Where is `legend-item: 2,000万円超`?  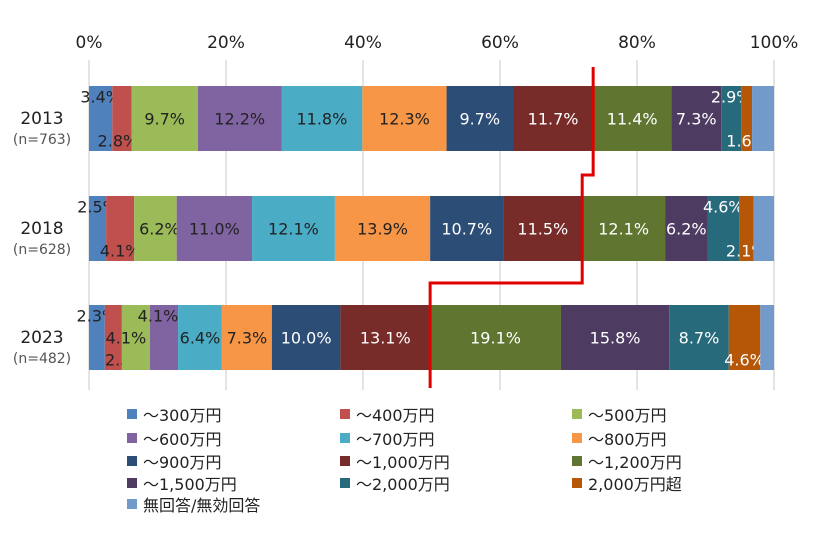 legend-item: 2,000万円超 is located at coordinates (627, 483).